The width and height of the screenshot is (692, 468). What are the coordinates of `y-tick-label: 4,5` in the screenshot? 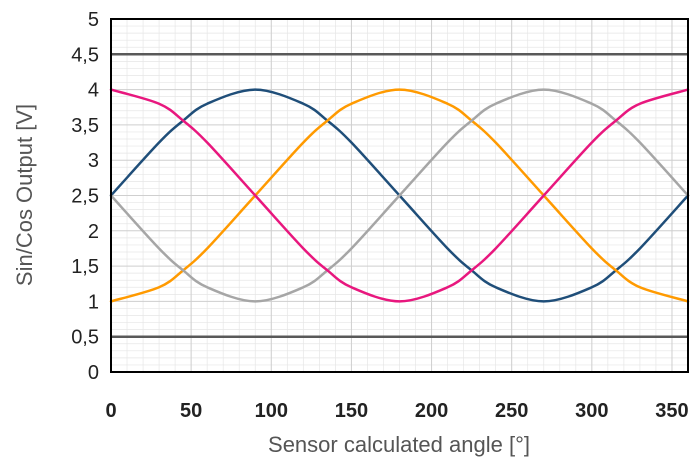 It's located at (85, 55).